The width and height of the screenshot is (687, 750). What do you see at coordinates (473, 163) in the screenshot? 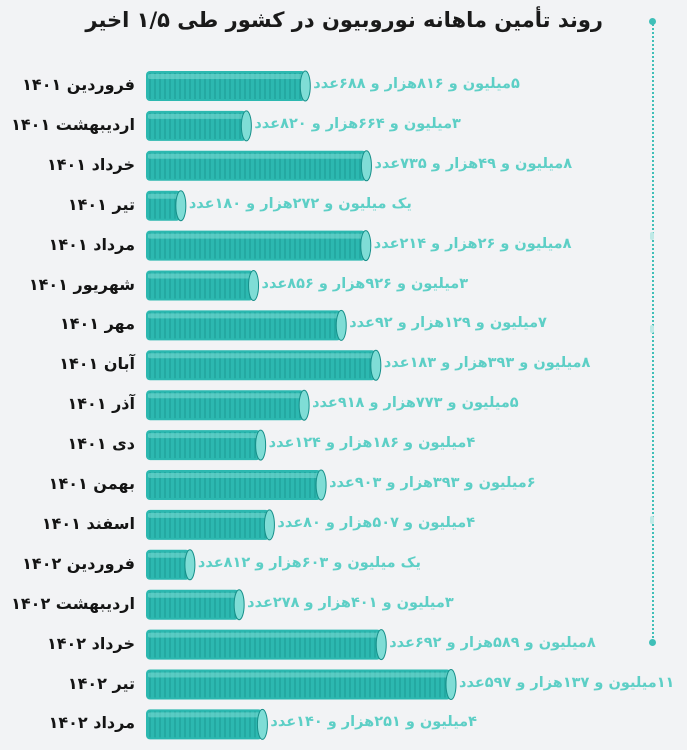
I see `value-label: ۸میلیون و ۴۹هزار و ۷۳۵عدد` at bounding box center [473, 163].